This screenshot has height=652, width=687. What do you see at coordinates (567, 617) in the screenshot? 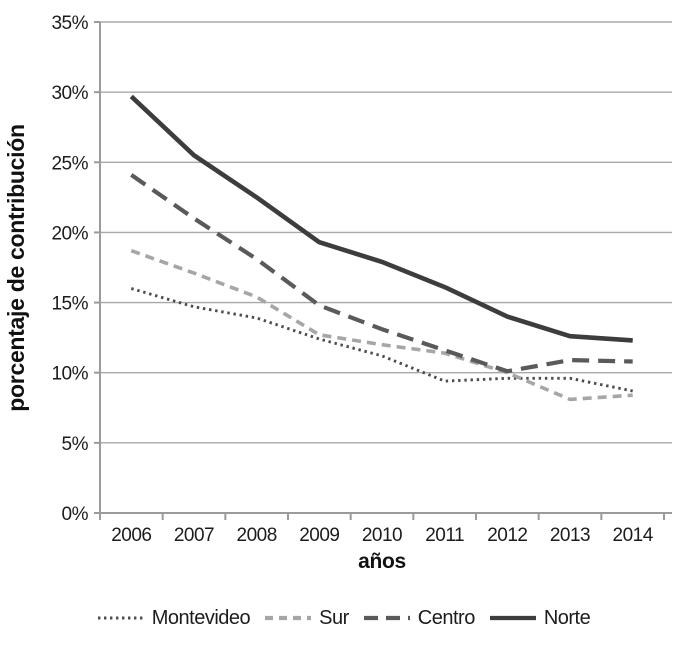
I see `legend-label: Norte` at bounding box center [567, 617].